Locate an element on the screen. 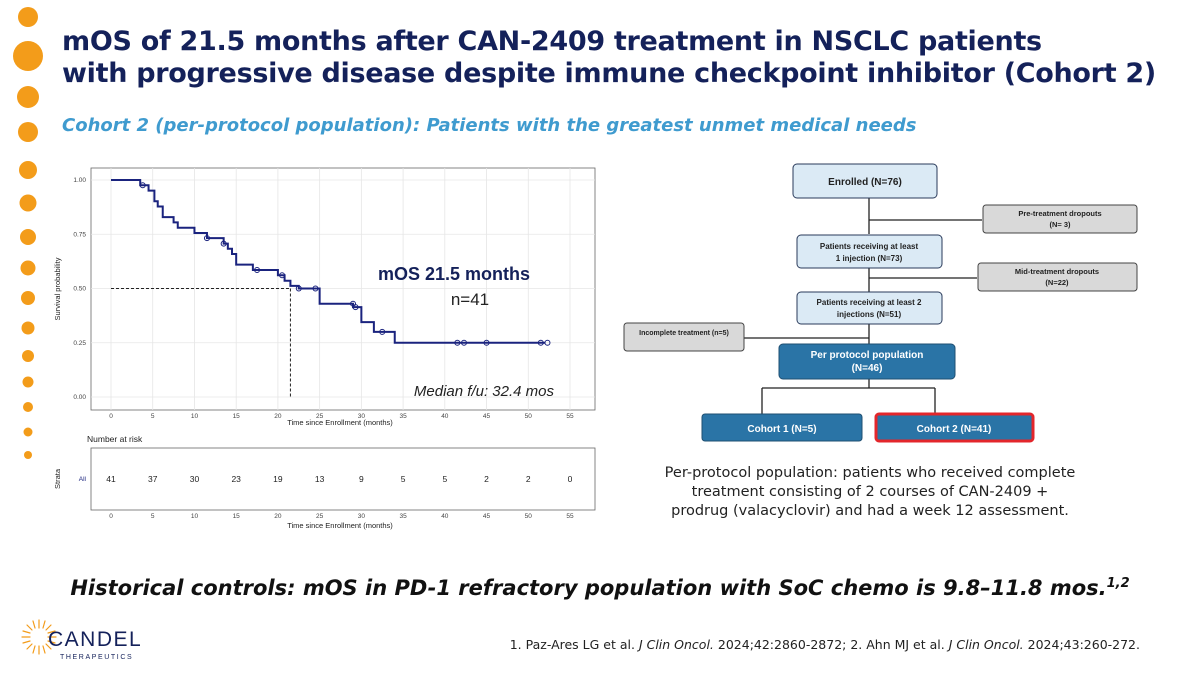  two-injections-label-1: Patients receiving at least 2 is located at coordinates (869, 302).